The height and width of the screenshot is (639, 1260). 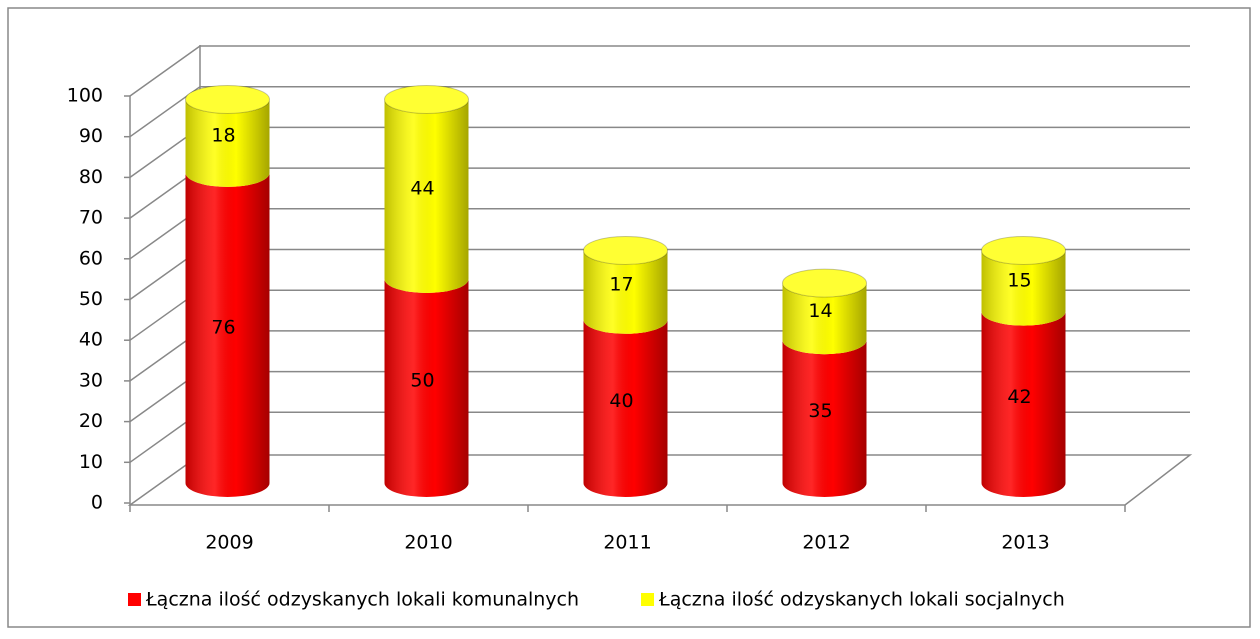 I want to click on y-tick-label: 10, so click(x=91, y=462).